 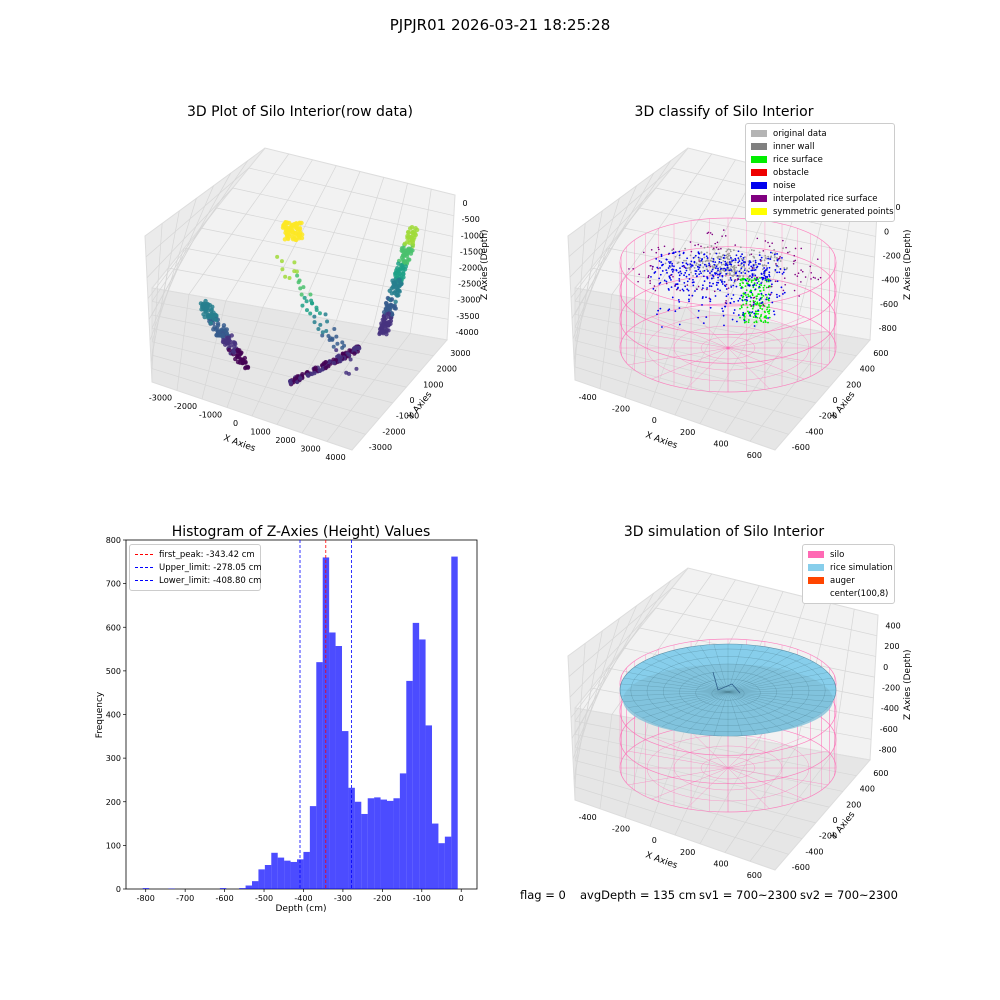 What do you see at coordinates (160, 397) in the screenshot?
I see `raw-x-tick-label: -3000` at bounding box center [160, 397].